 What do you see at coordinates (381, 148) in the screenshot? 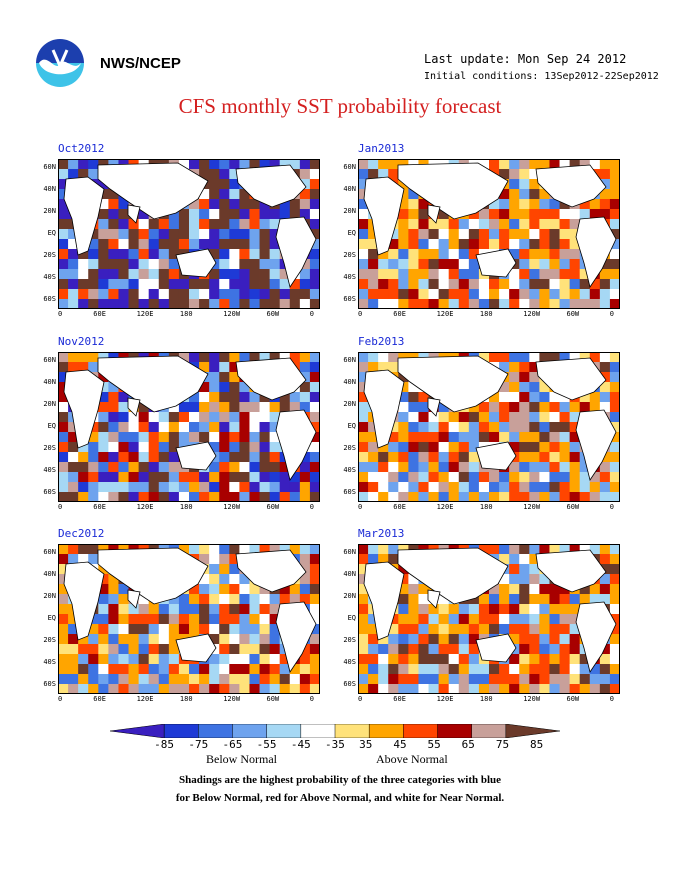
I see `panel-month-label: Jan2013` at bounding box center [381, 148].